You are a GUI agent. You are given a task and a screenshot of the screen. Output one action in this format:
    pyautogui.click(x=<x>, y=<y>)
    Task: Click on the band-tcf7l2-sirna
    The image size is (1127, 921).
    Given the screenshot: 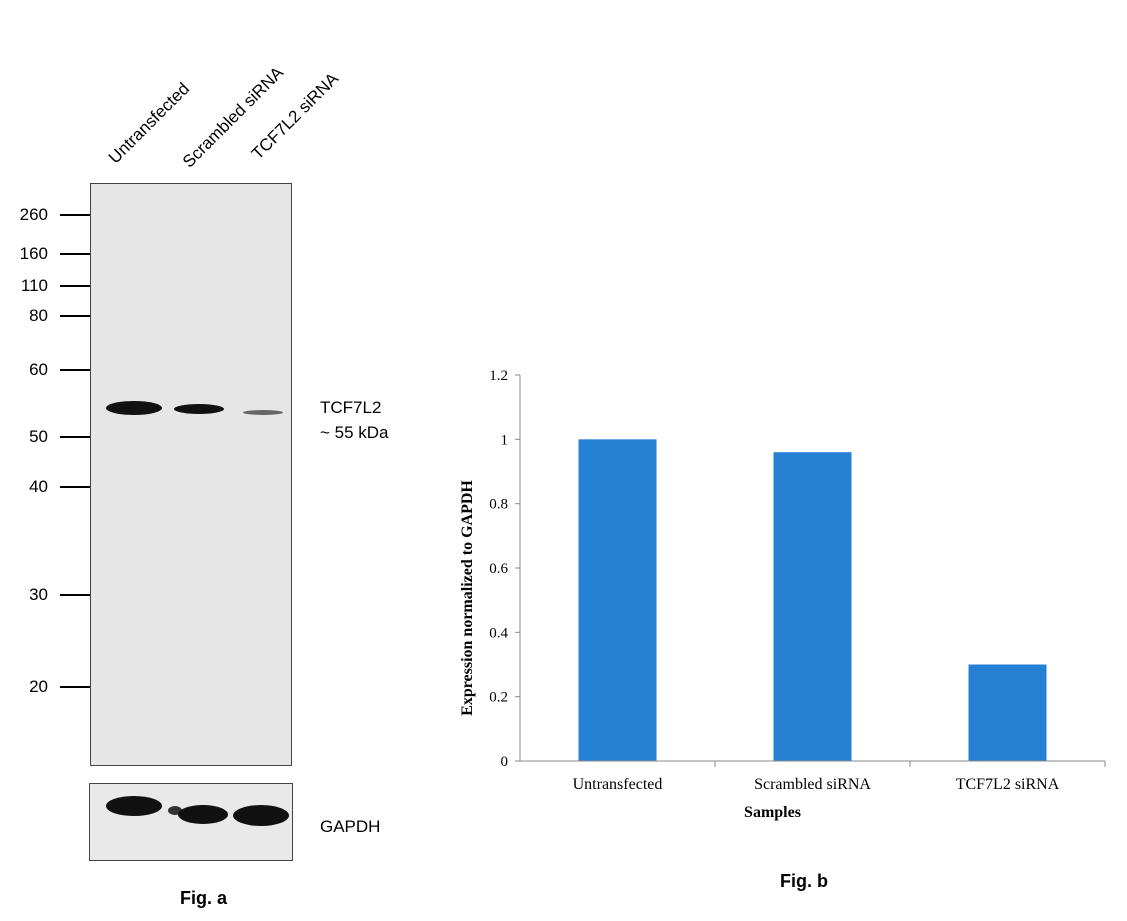 What is the action you would take?
    pyautogui.click(x=263, y=412)
    